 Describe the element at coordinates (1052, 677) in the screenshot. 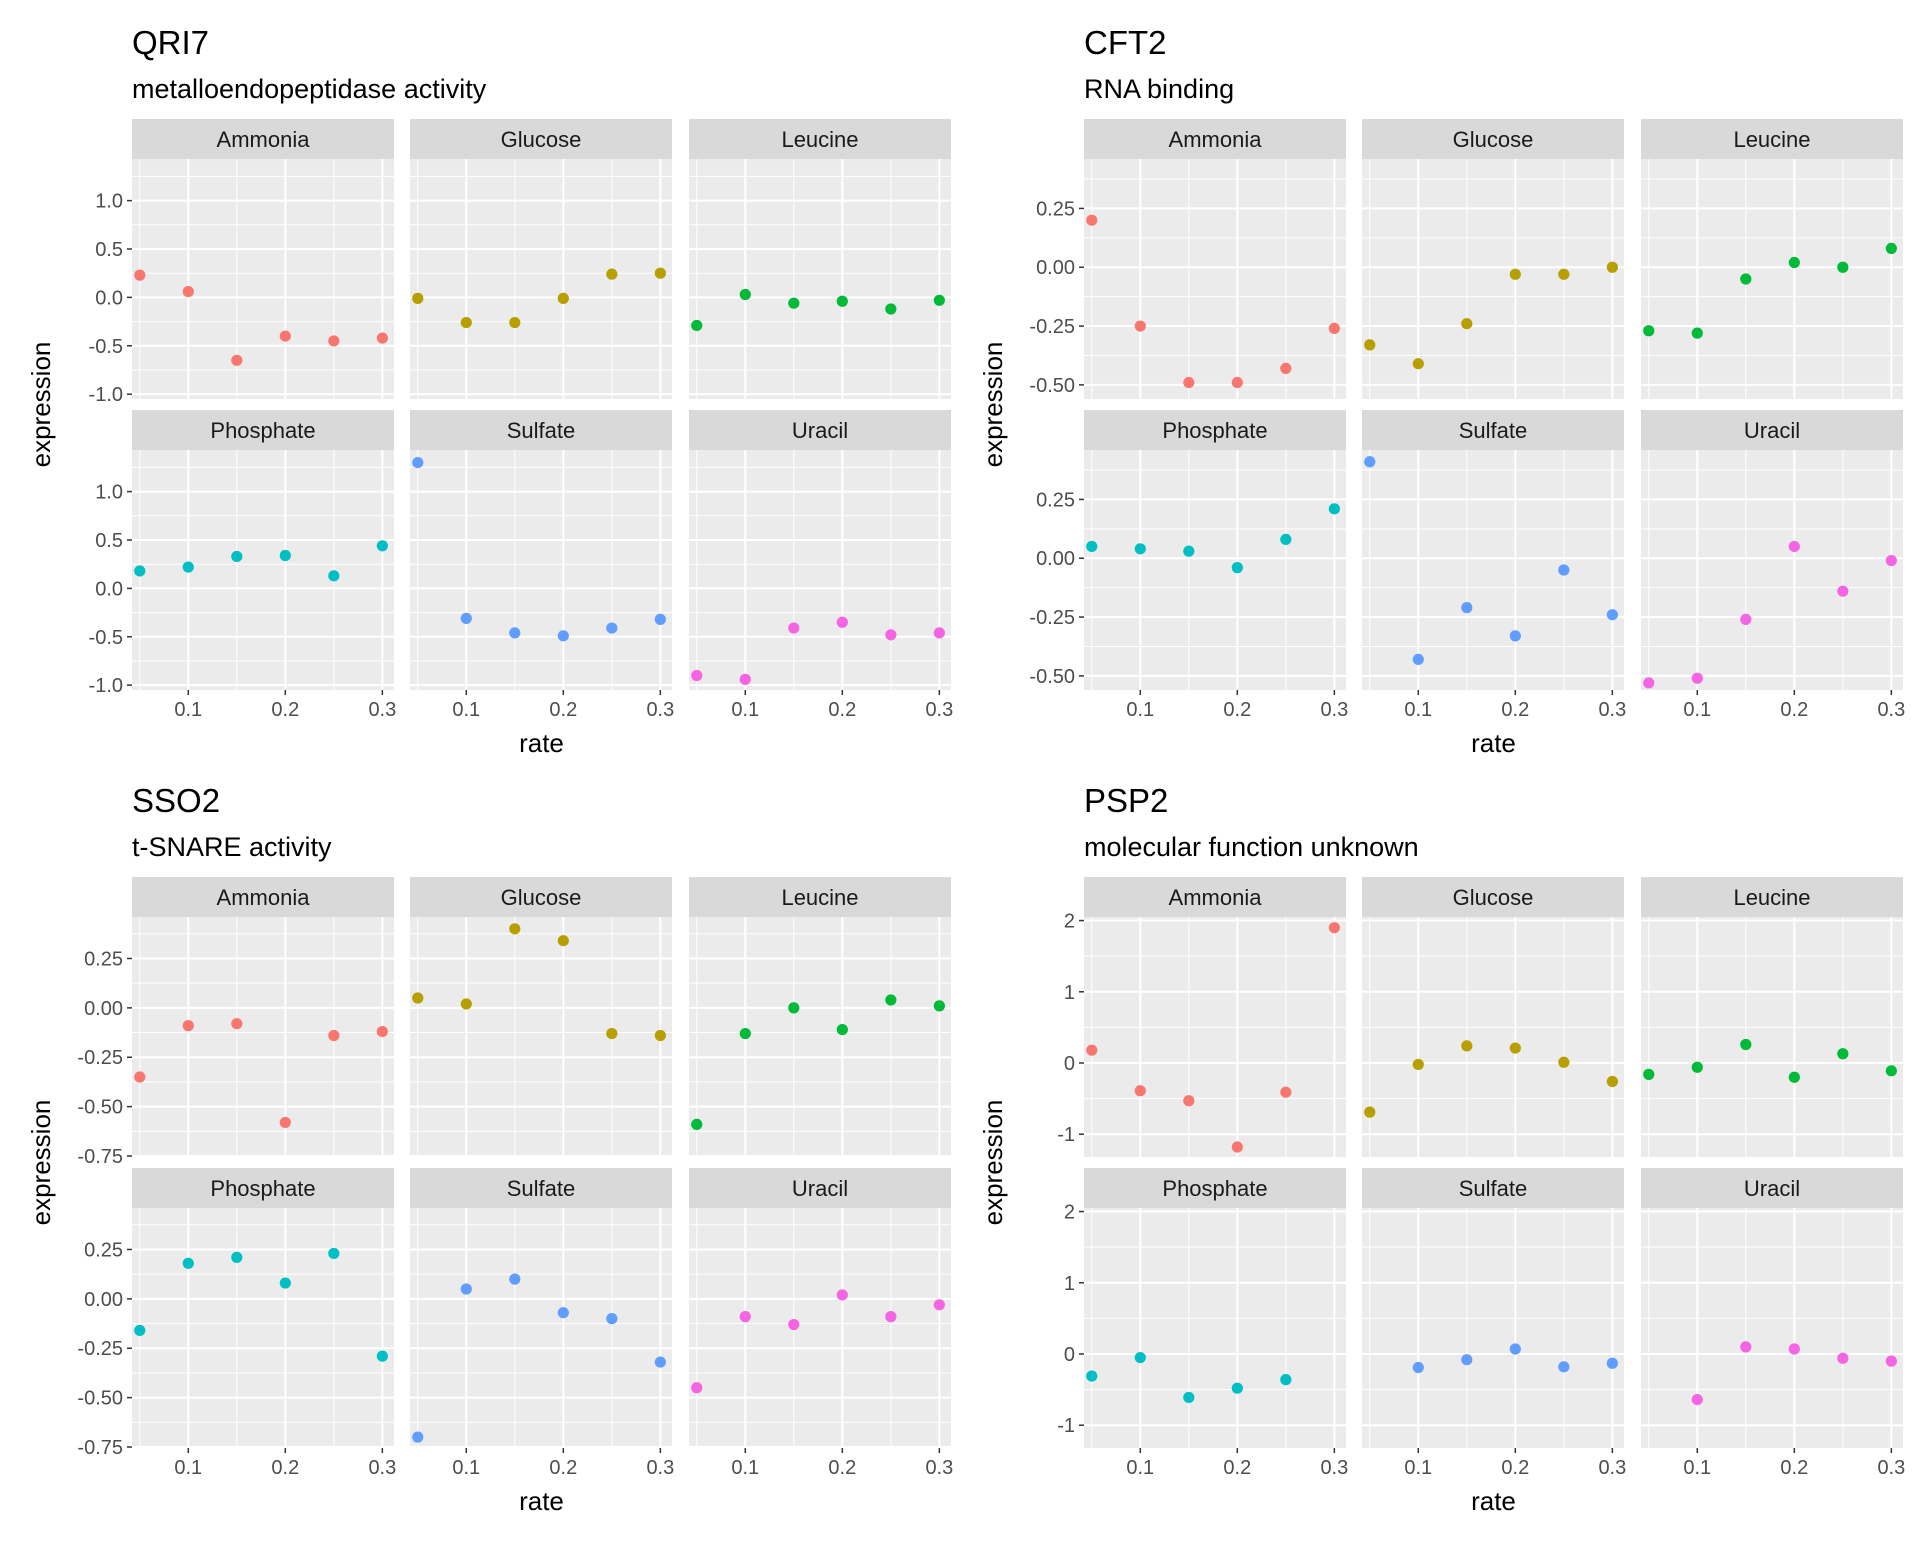

I see `y-tick-label: -0.50` at that location.